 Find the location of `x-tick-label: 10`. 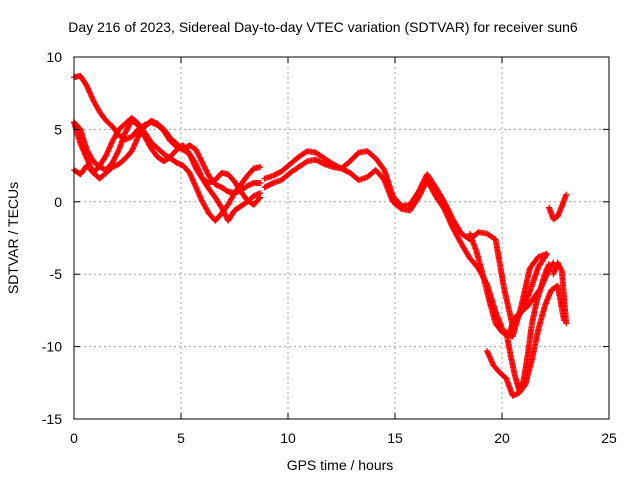

x-tick-label: 10 is located at coordinates (288, 438).